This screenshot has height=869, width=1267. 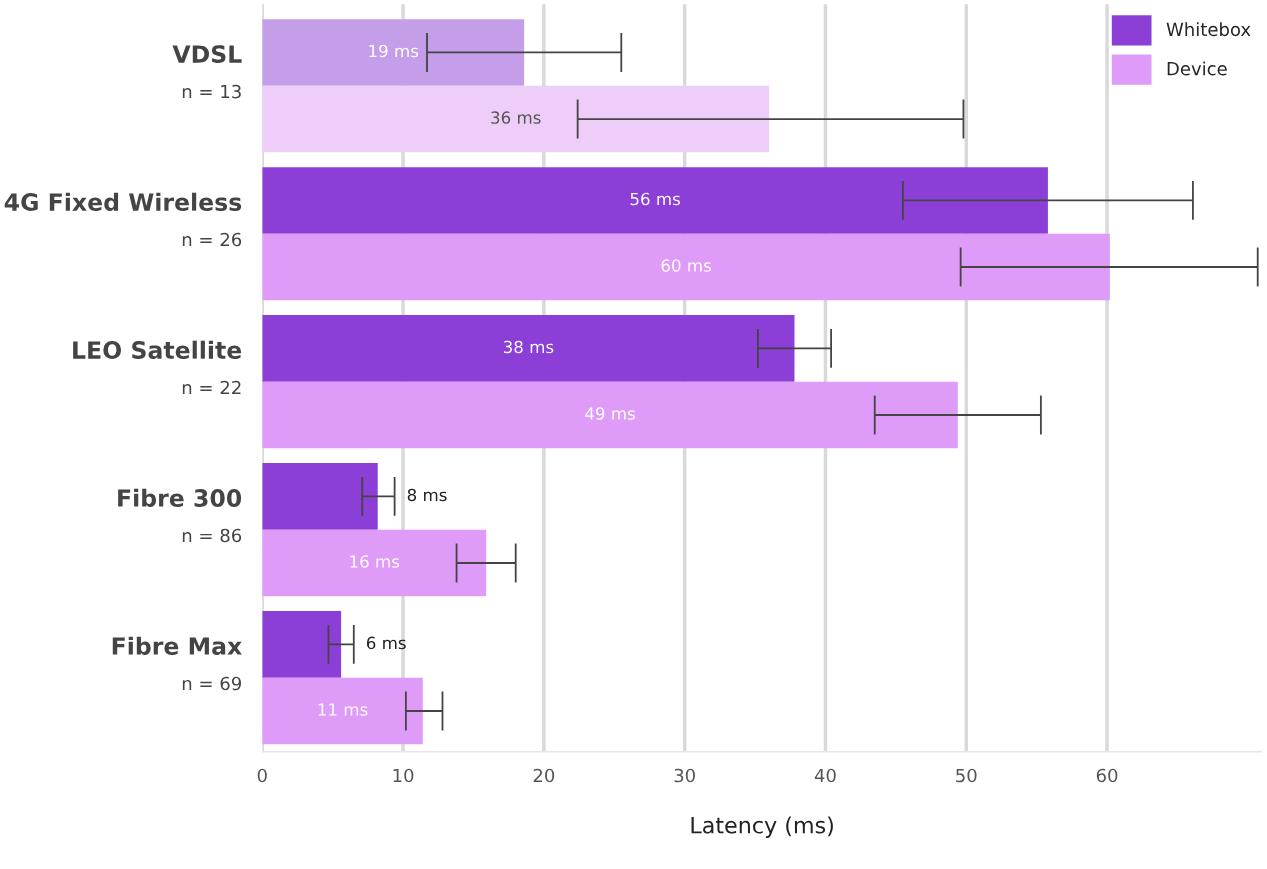 I want to click on data-label: 60 ms, so click(x=686, y=265).